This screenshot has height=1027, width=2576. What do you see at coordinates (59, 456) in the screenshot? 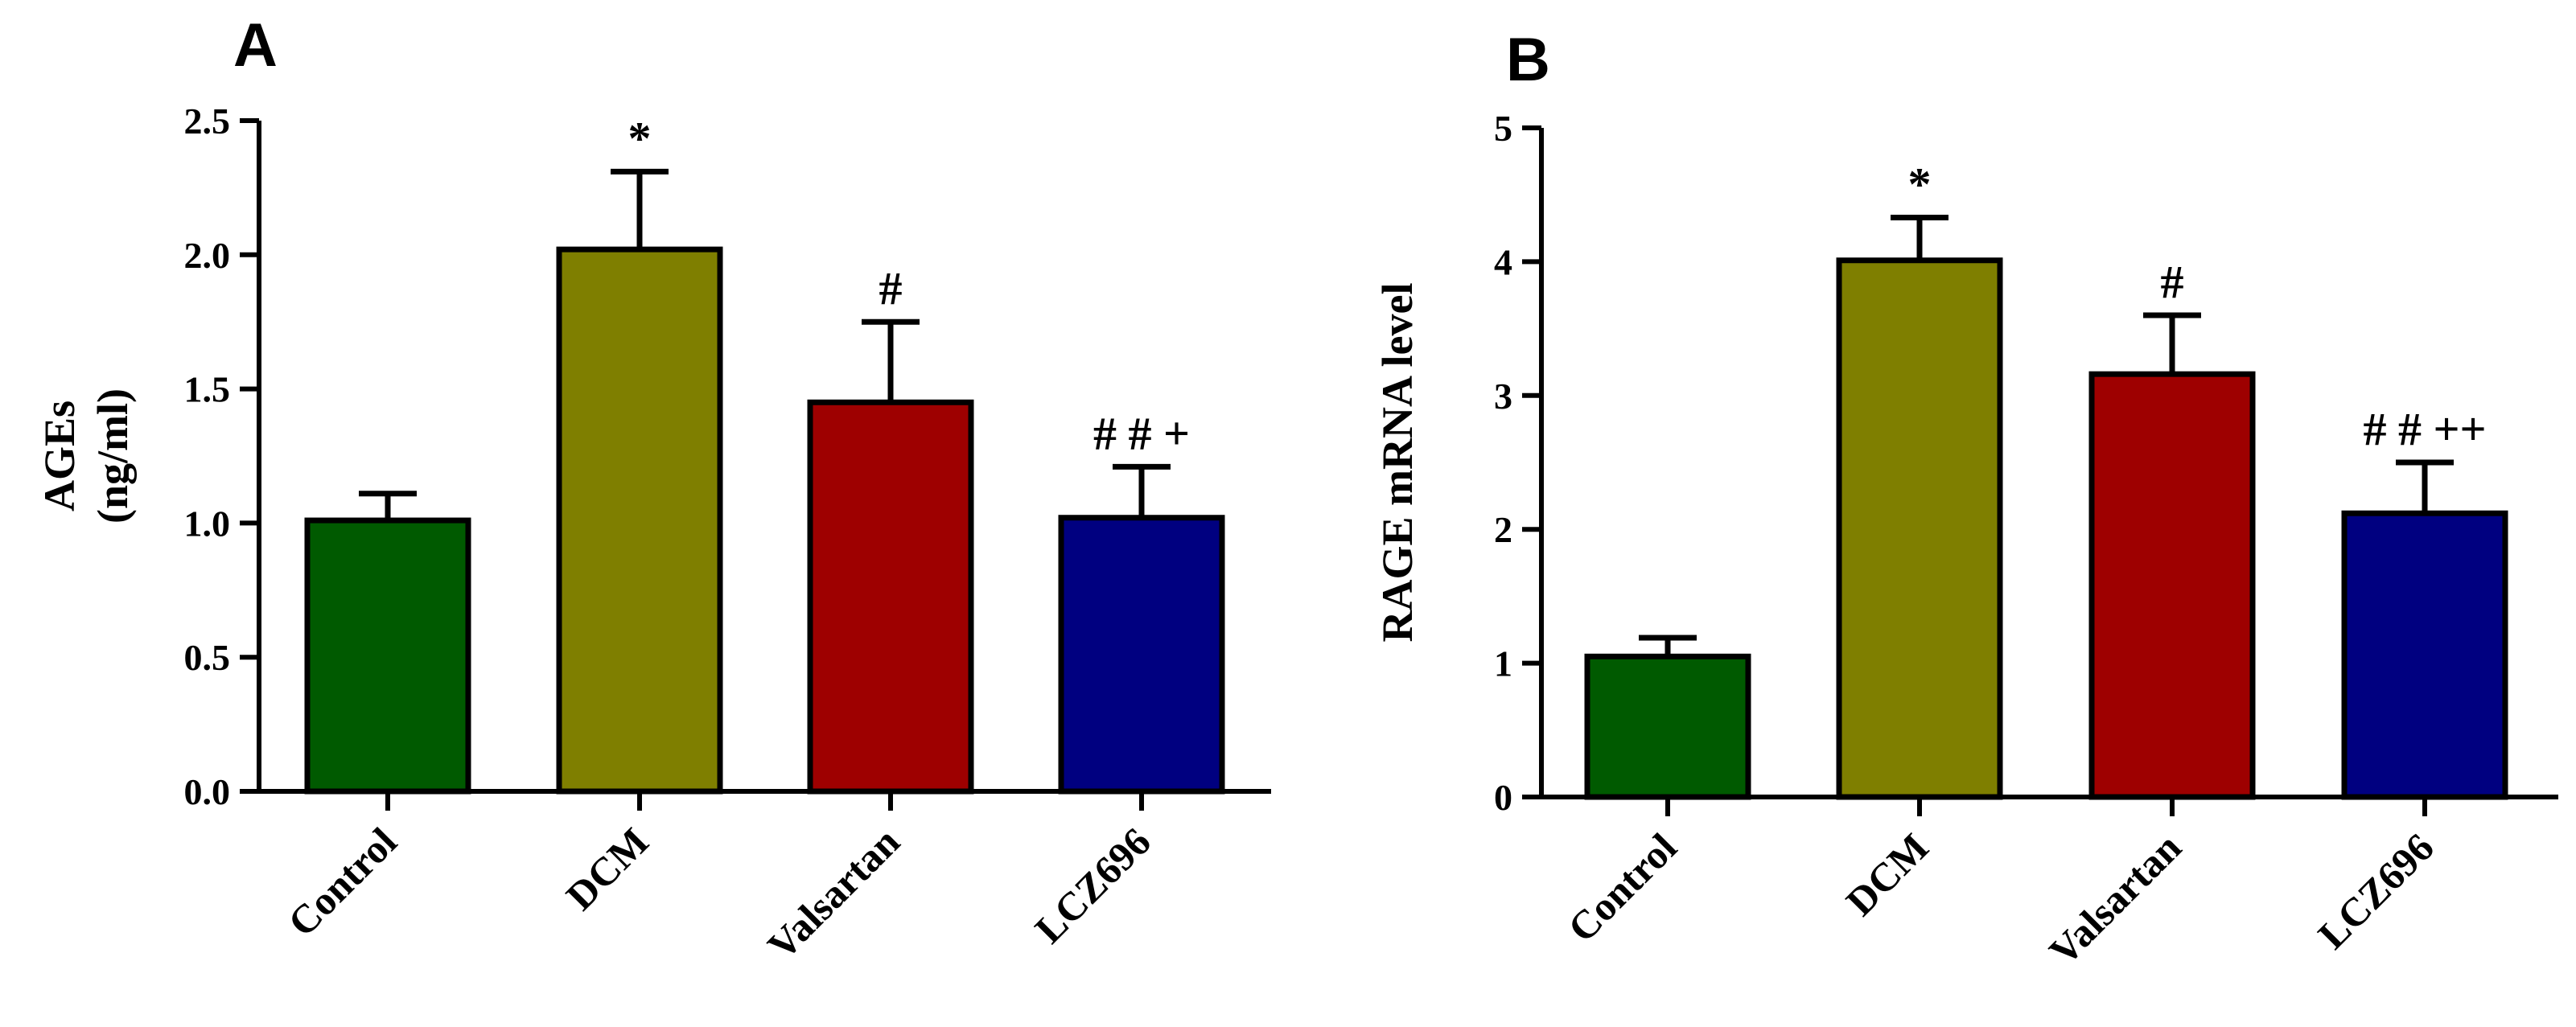
I see `y-axis-title: AGEs` at bounding box center [59, 456].